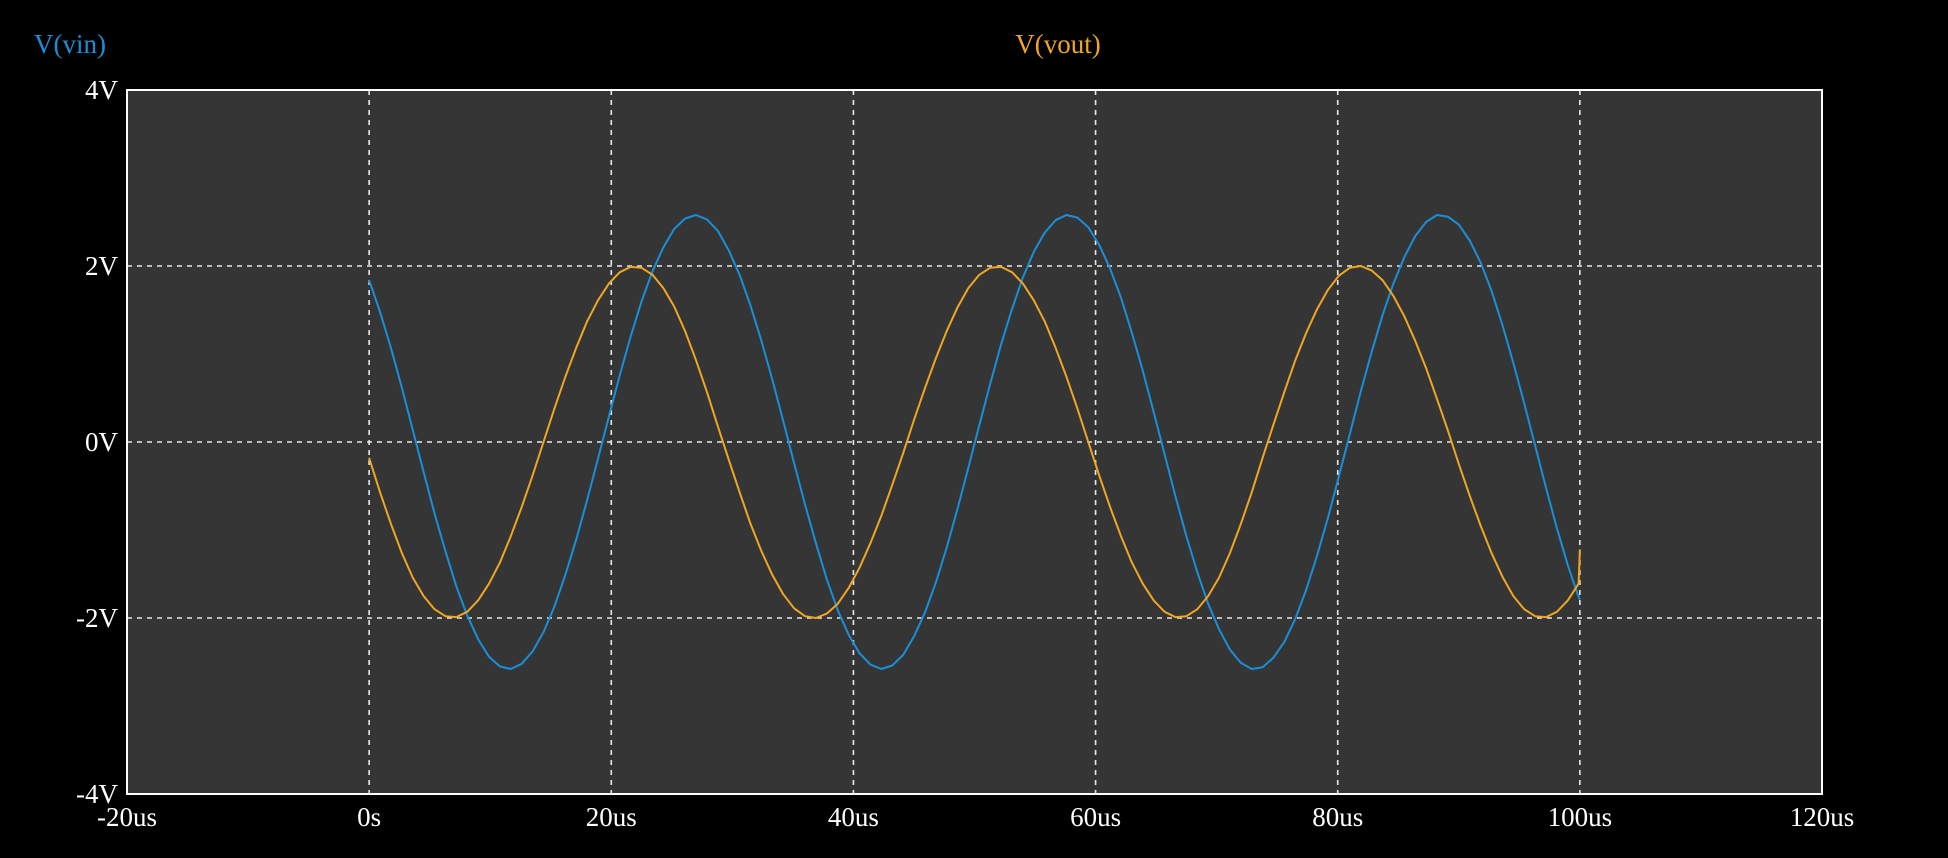 Image resolution: width=1948 pixels, height=858 pixels. I want to click on x-axis-ticks: -20us 0s 20us 40us 60us 80us 100us 120us, so click(975, 817).